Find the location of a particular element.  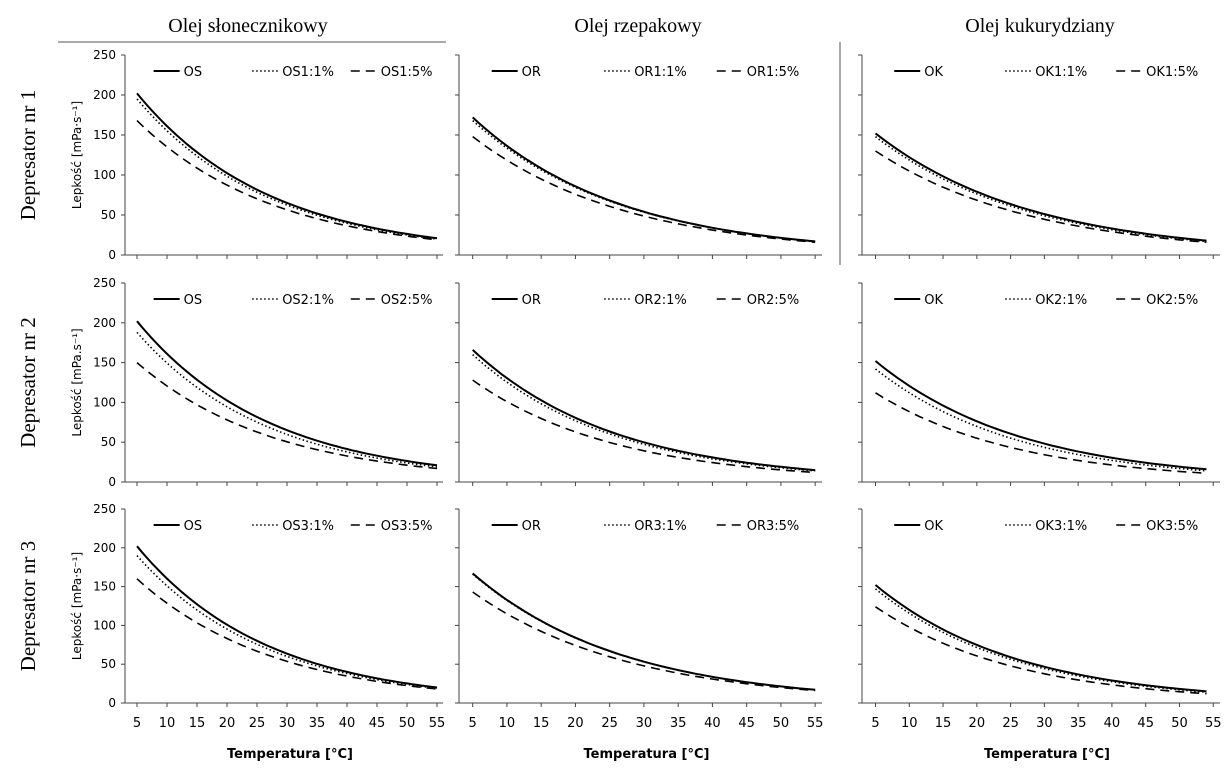

legend-label: OR3:1% is located at coordinates (660, 526).